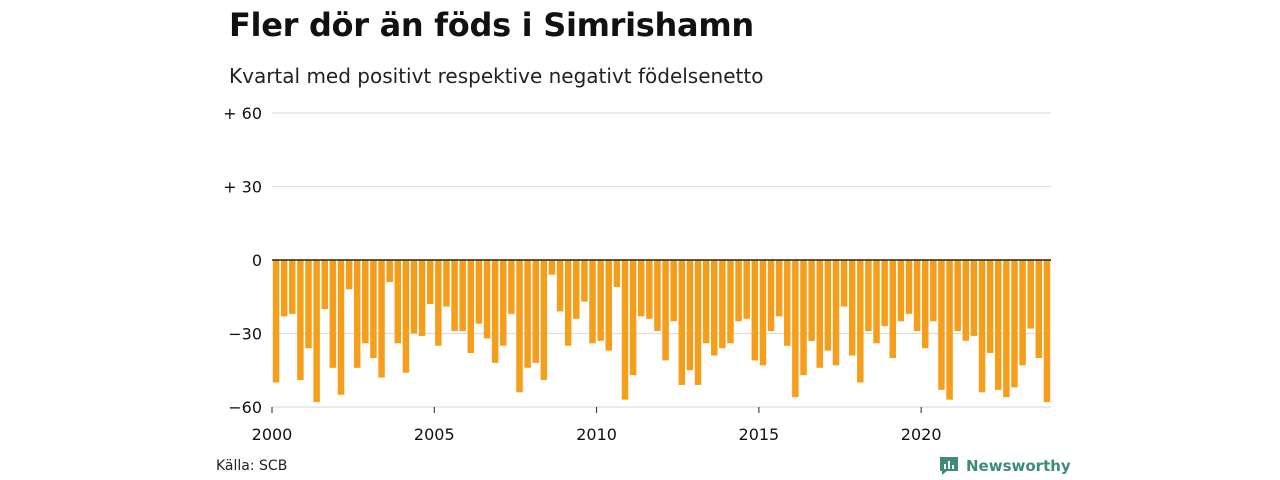 This screenshot has width=1280, height=480. I want to click on chart-title: Fler dör än föds i Simrishamn, so click(491, 25).